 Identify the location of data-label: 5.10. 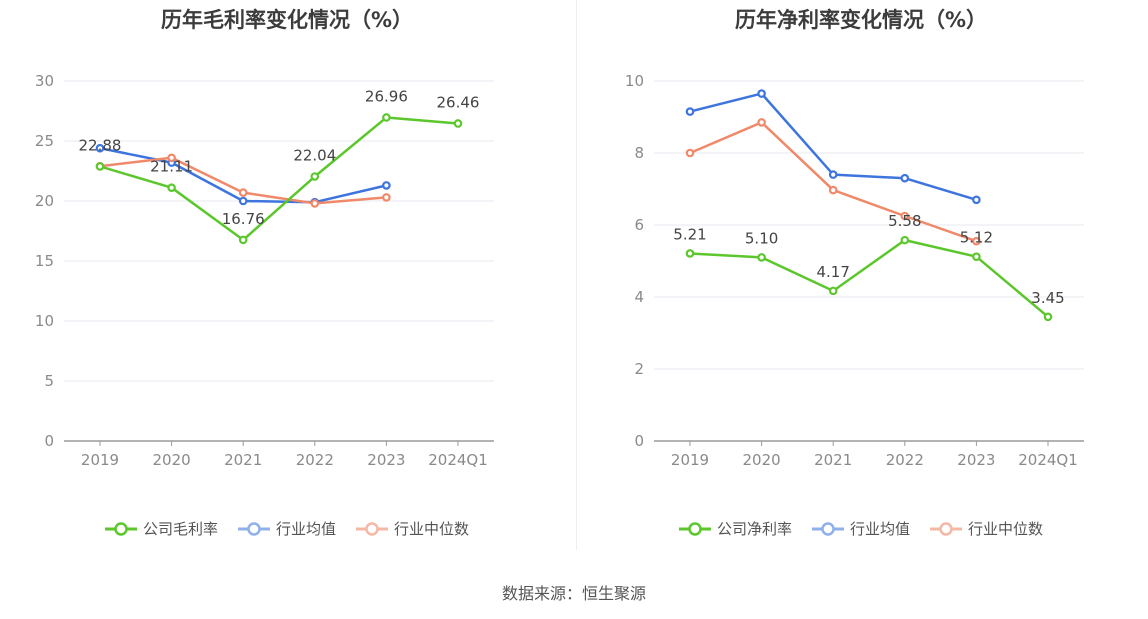
(761, 238).